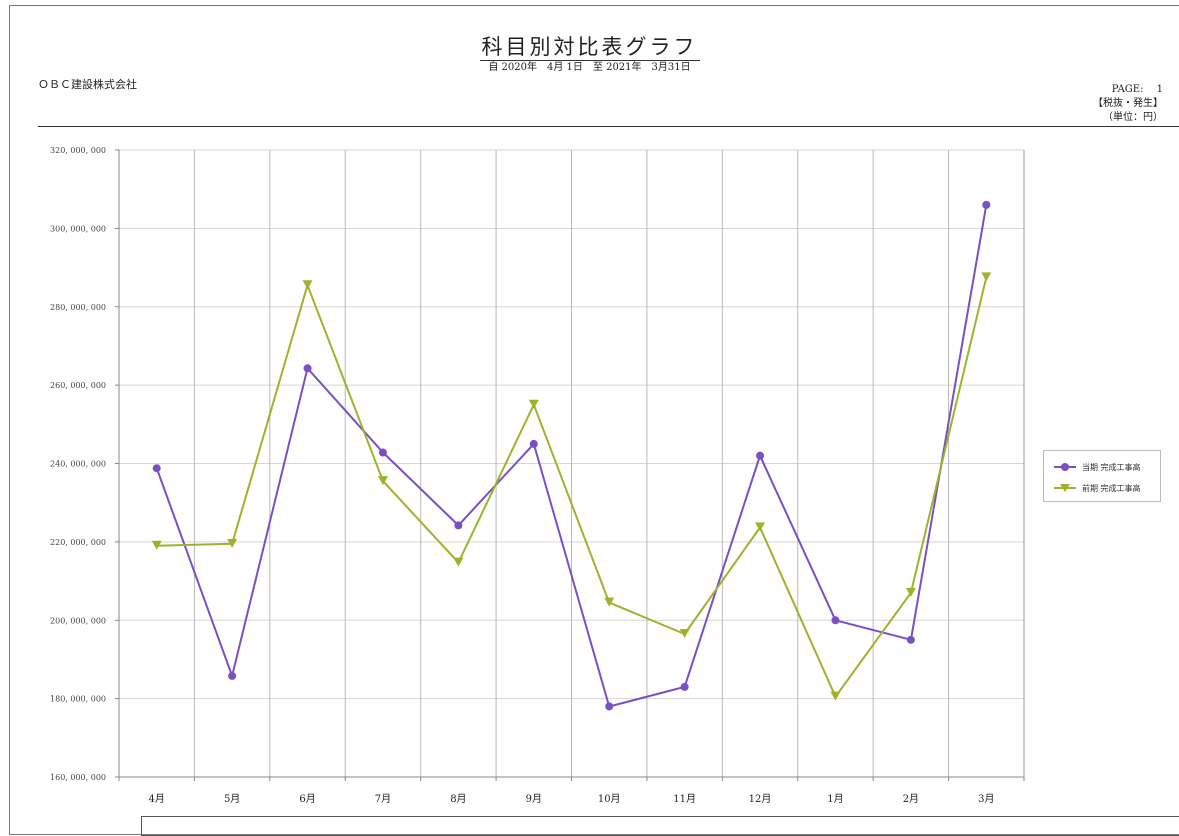  What do you see at coordinates (760, 799) in the screenshot?
I see `x-tick-label: 12月` at bounding box center [760, 799].